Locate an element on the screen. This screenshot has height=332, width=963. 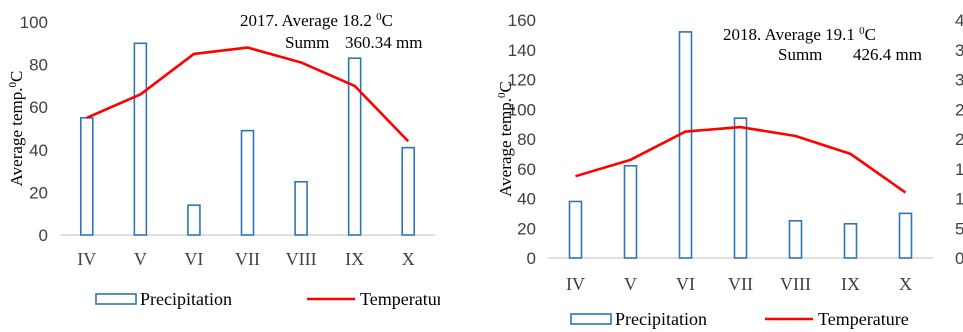
annotation-summ-value: 360.34 mm is located at coordinates (383, 42).